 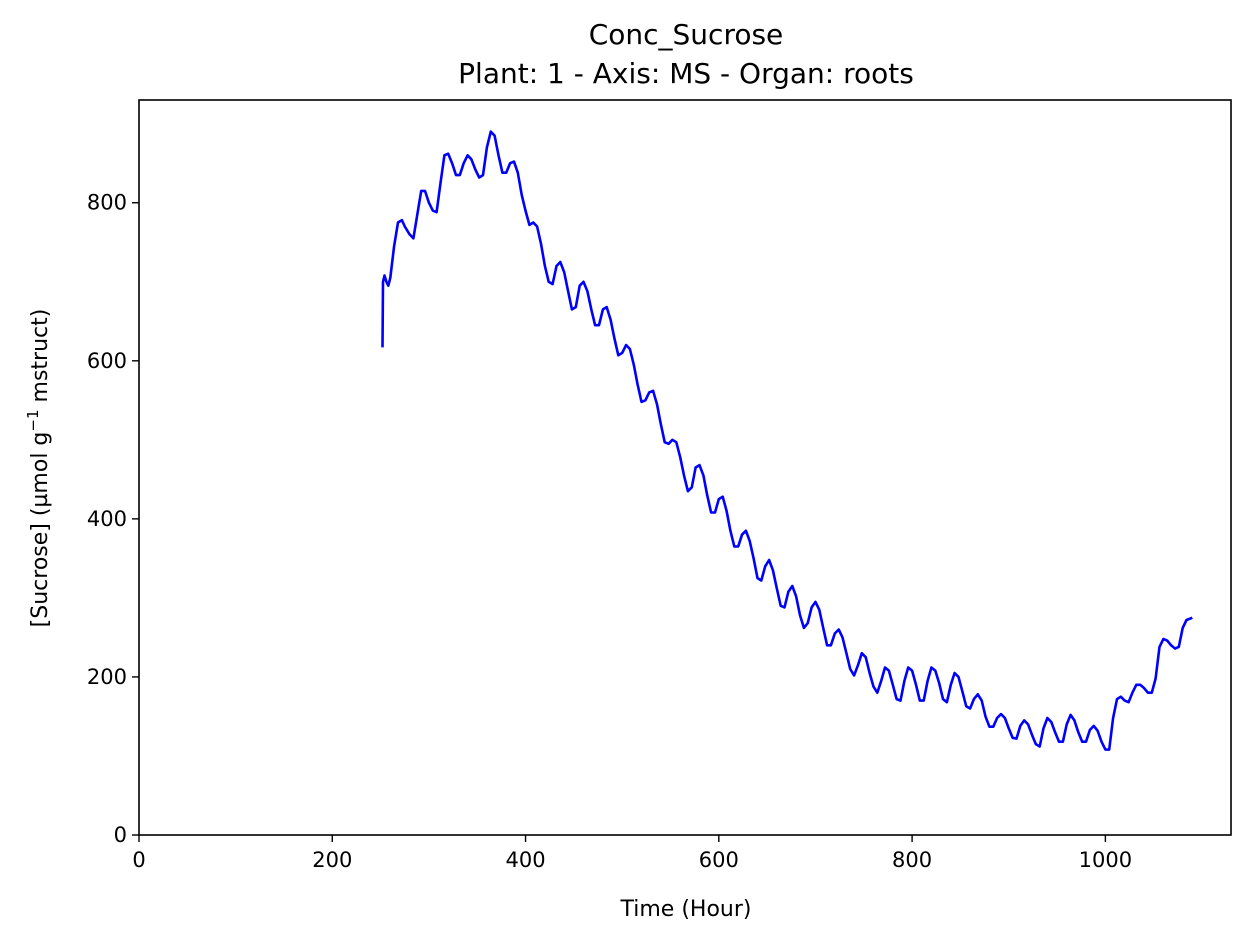 What do you see at coordinates (1105, 860) in the screenshot?
I see `x-tick-label: 1000` at bounding box center [1105, 860].